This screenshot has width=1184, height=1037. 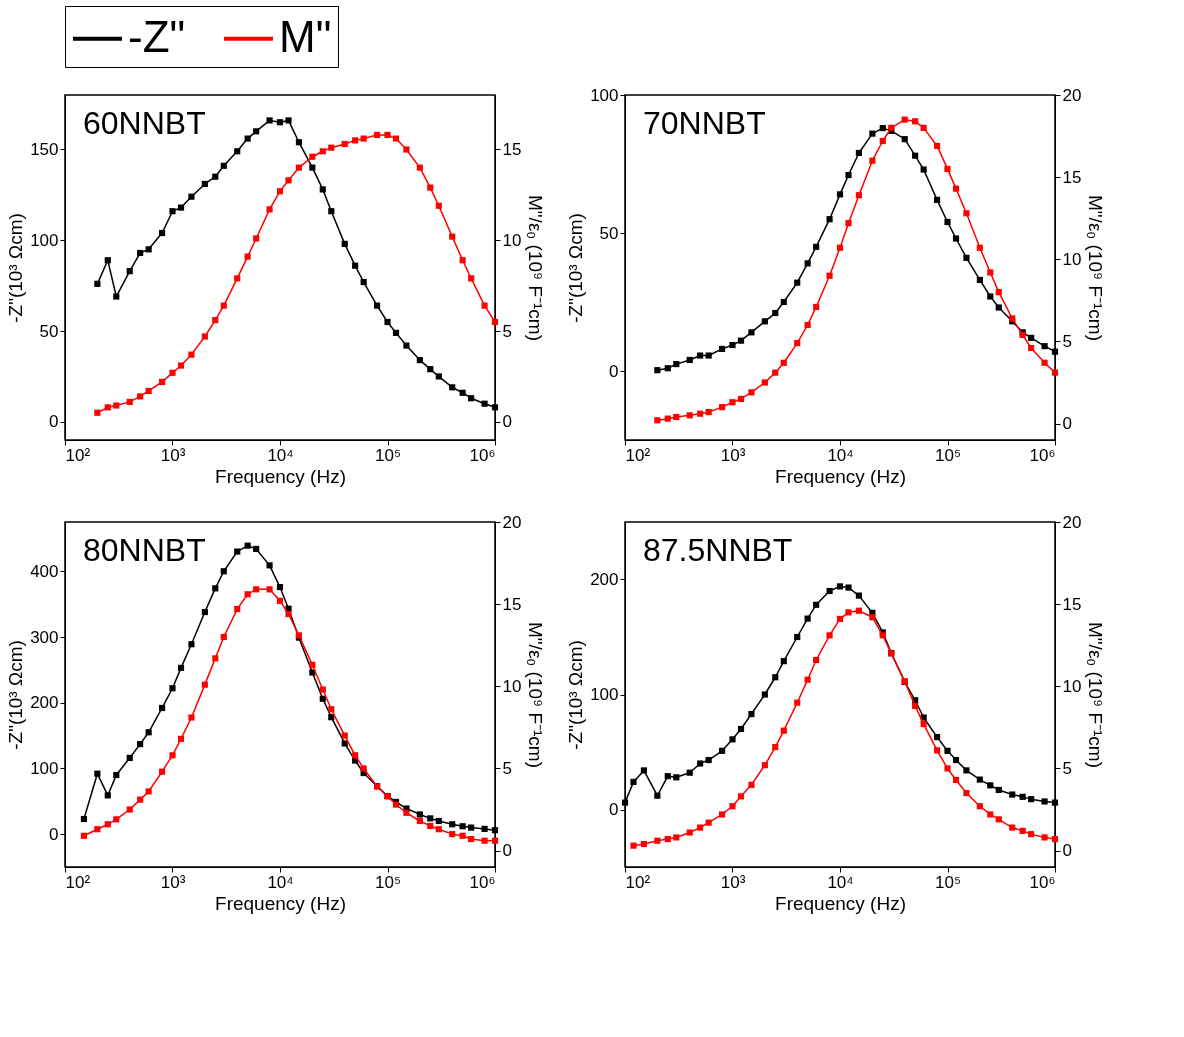 What do you see at coordinates (482, 455) in the screenshot?
I see `x-tick-label: 10⁶` at bounding box center [482, 455].